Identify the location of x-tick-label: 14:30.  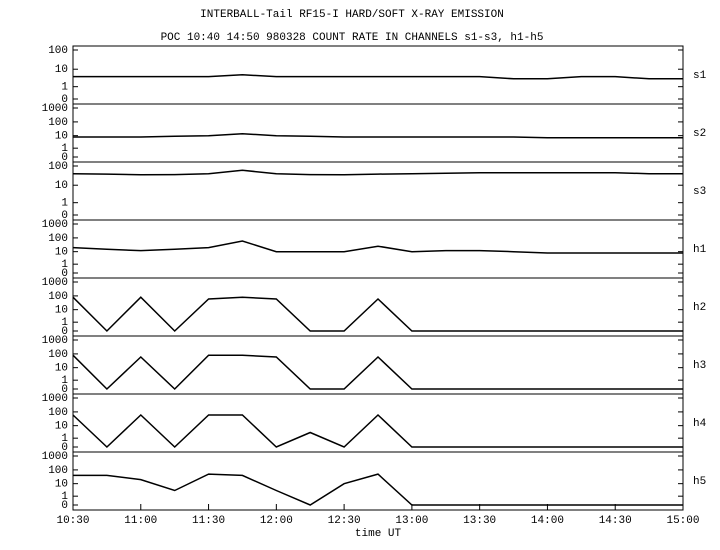
(615, 521).